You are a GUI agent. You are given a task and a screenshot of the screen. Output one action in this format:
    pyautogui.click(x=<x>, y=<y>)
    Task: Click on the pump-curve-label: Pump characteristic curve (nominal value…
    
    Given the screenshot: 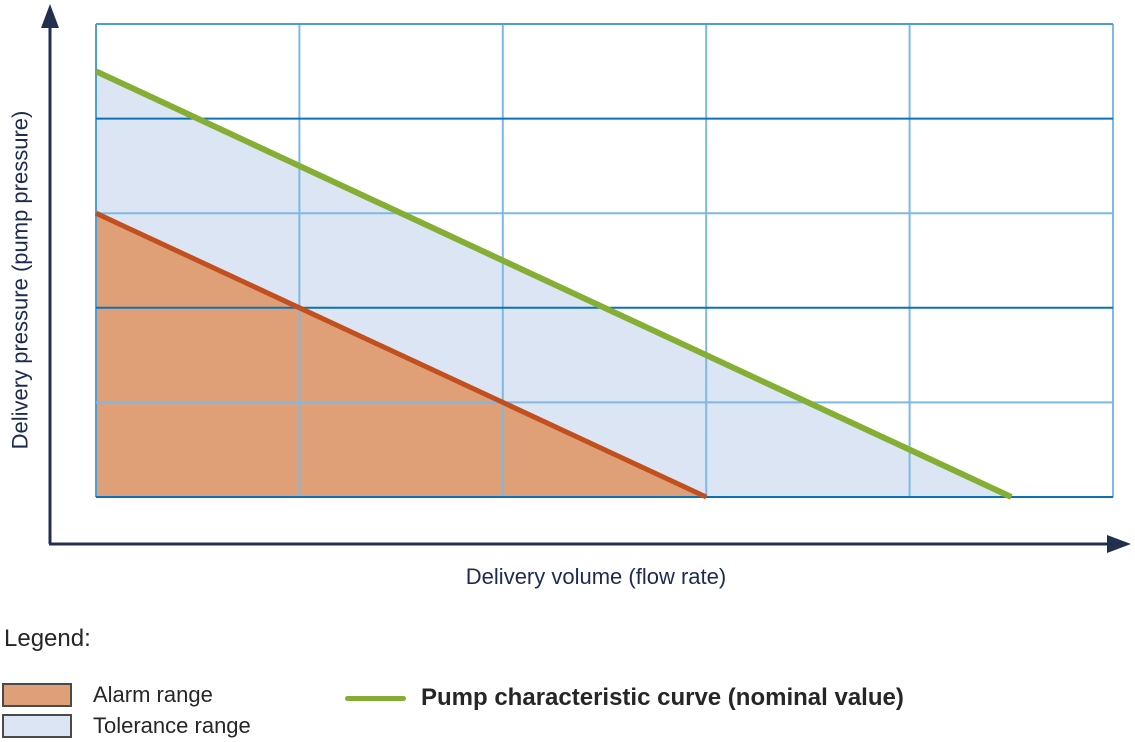 What is the action you would take?
    pyautogui.click(x=662, y=697)
    